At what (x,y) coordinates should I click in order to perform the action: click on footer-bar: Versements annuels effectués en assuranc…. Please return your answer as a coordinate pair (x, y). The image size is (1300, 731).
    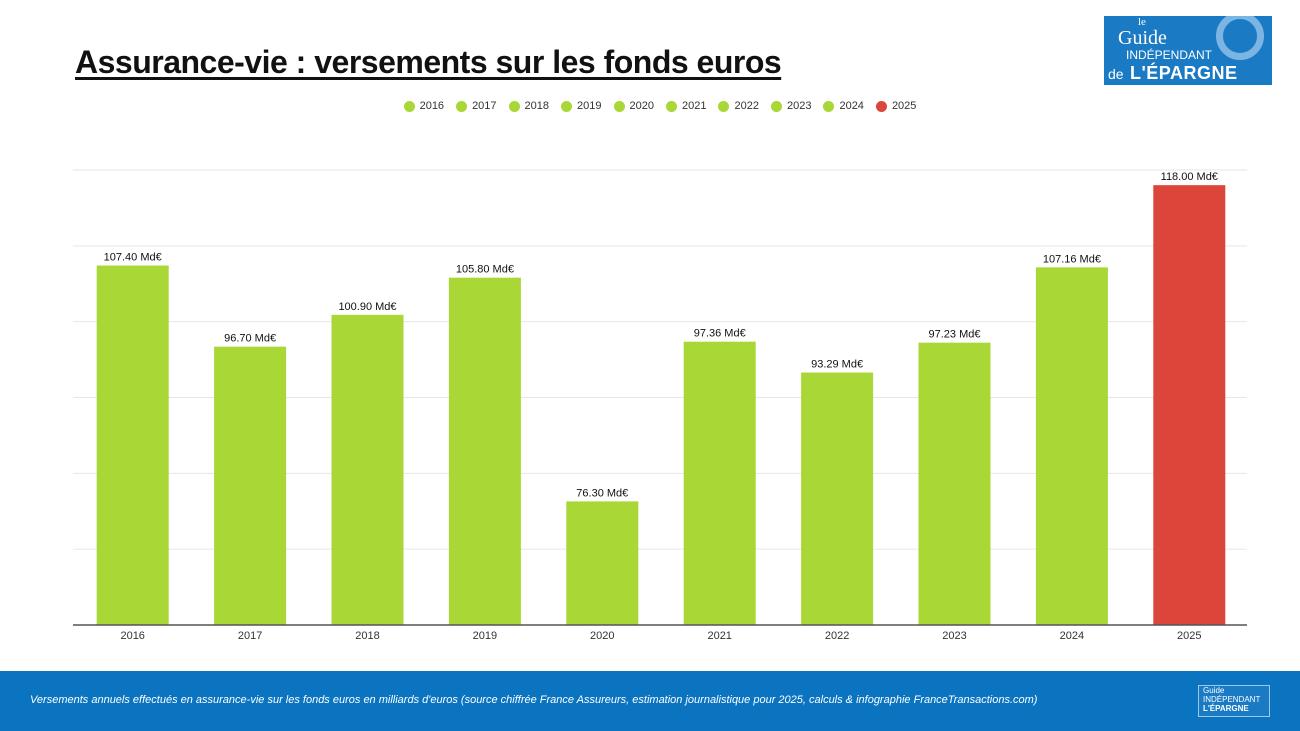
    Looking at the image, I should click on (650, 701).